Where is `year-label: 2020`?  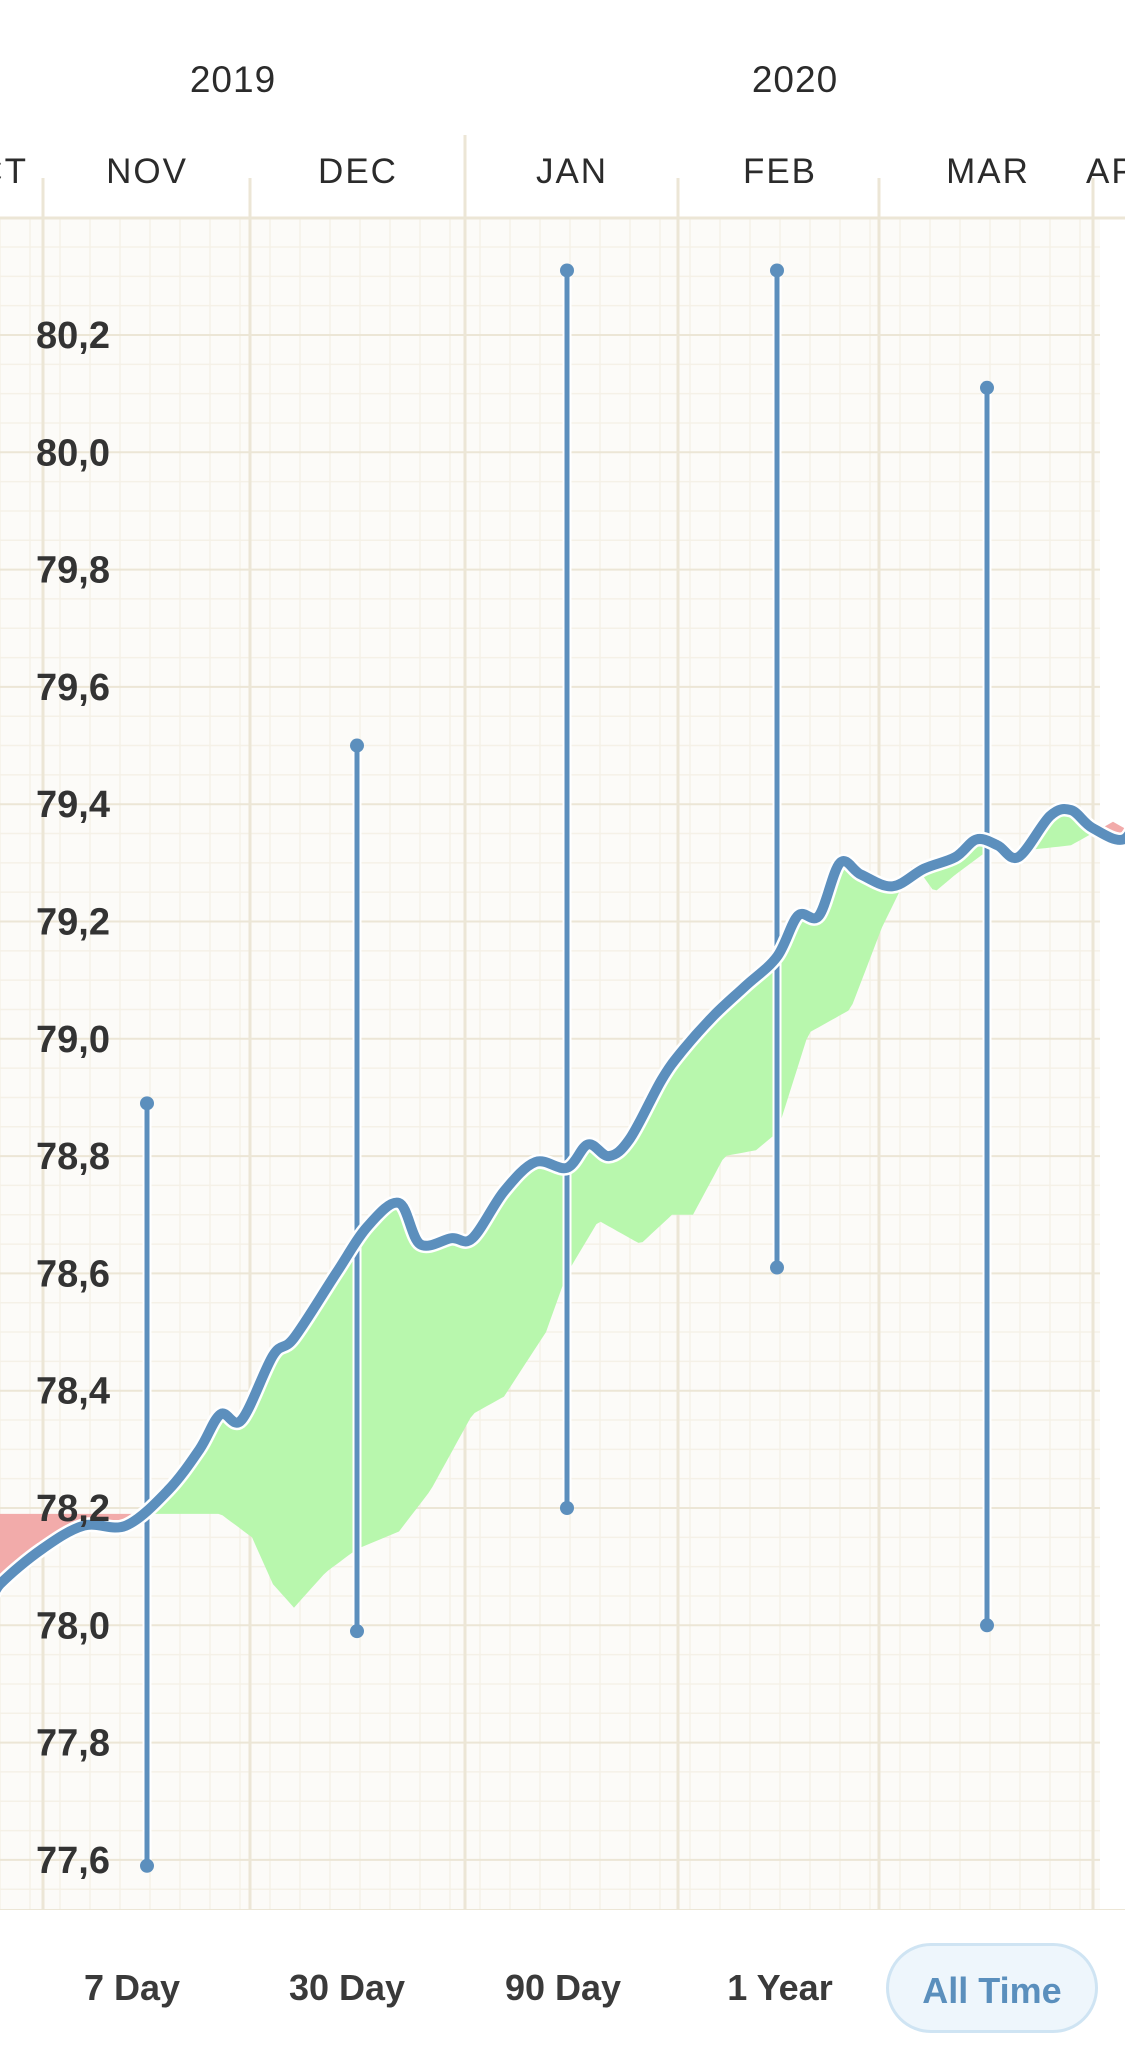 year-label: 2020 is located at coordinates (795, 79).